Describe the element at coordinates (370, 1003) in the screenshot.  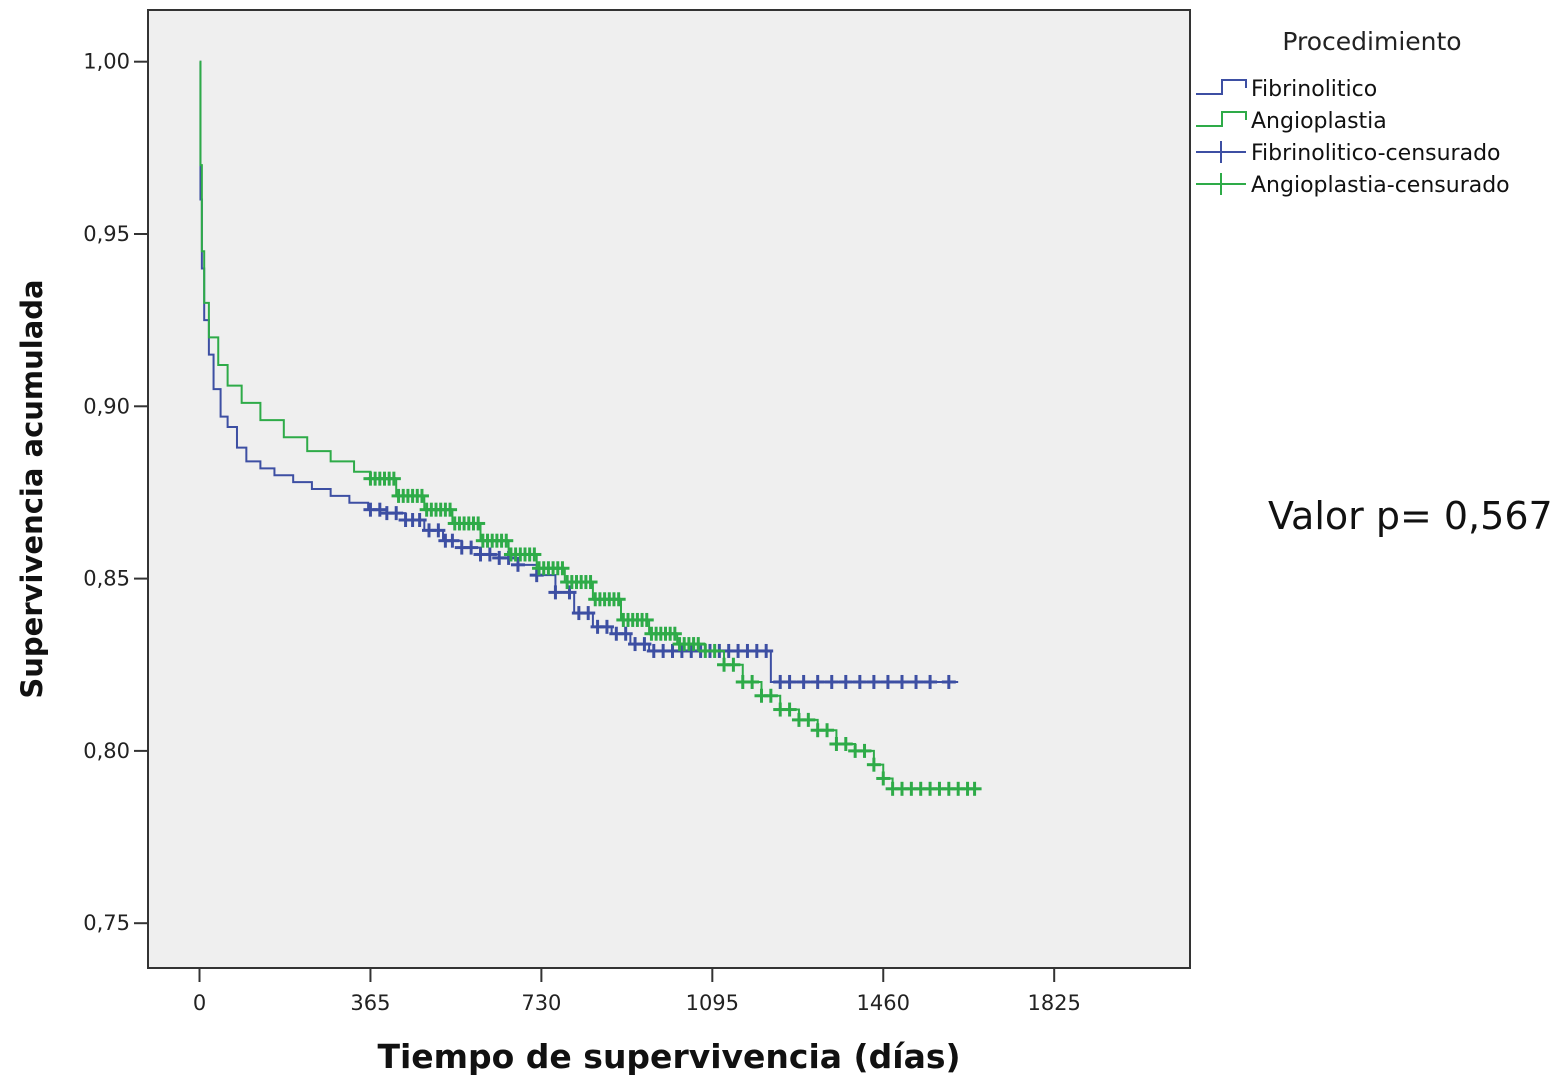
I see `x-tick-label: 365` at that location.